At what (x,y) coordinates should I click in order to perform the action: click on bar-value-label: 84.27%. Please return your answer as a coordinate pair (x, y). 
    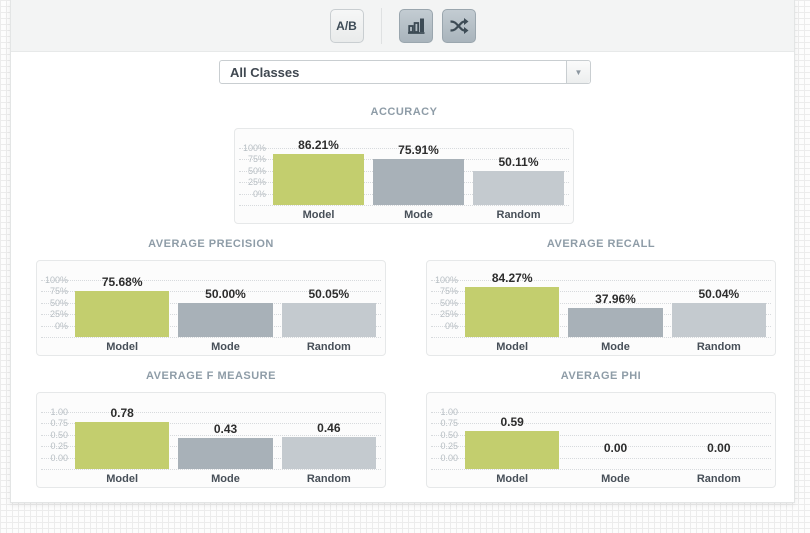
    Looking at the image, I should click on (512, 278).